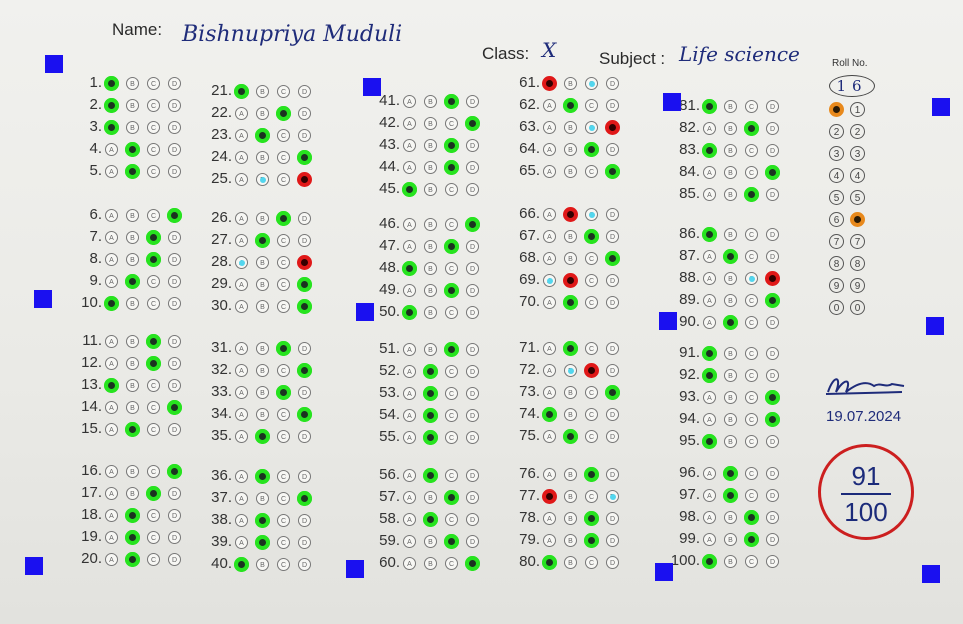 This screenshot has height=624, width=963. What do you see at coordinates (857, 197) in the screenshot?
I see `roll-bubble: 5` at bounding box center [857, 197].